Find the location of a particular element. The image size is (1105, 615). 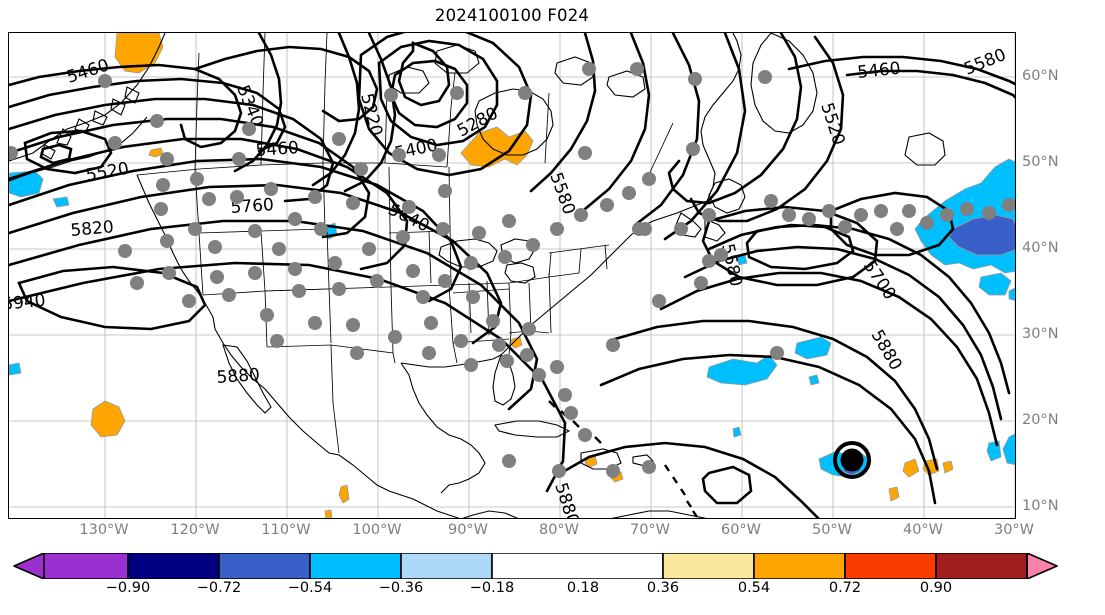

lat-tick-10n: 10°N is located at coordinates (1040, 506).